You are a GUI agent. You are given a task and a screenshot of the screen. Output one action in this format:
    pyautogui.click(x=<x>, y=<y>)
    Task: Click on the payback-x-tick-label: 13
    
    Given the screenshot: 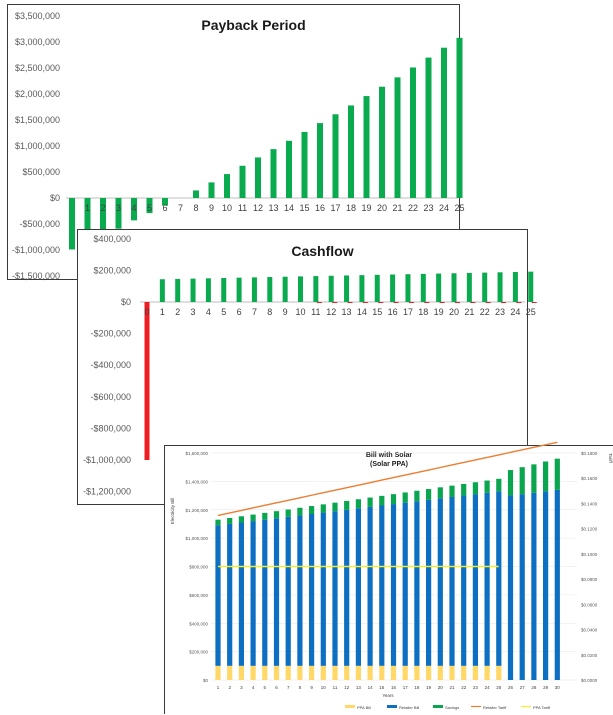 What is the action you would take?
    pyautogui.click(x=273, y=208)
    